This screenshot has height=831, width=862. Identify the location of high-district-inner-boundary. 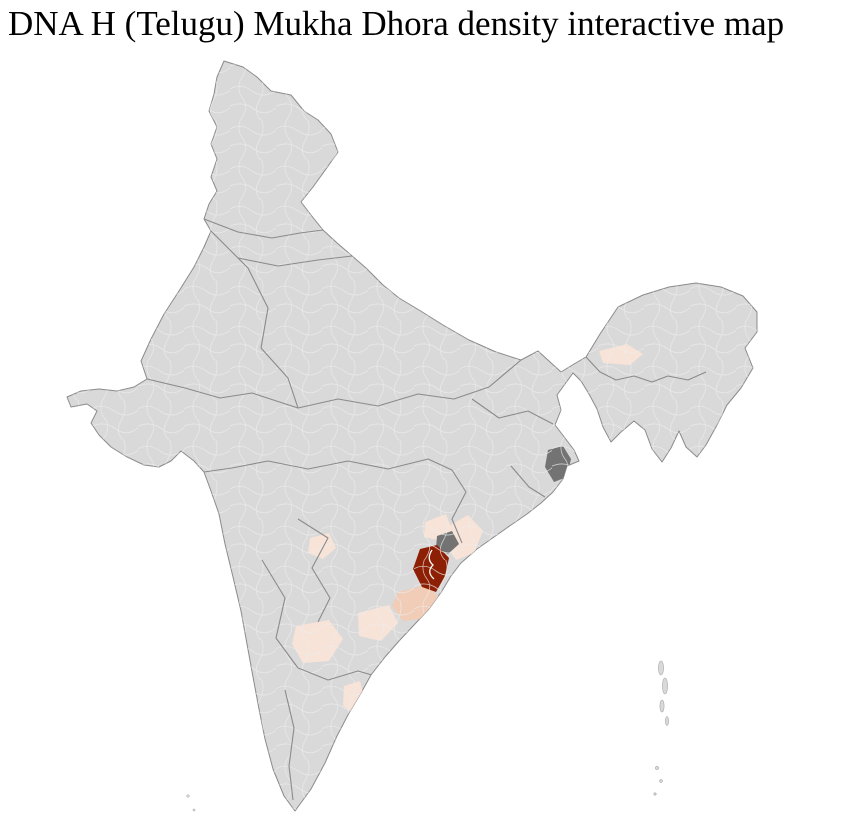
(431, 564).